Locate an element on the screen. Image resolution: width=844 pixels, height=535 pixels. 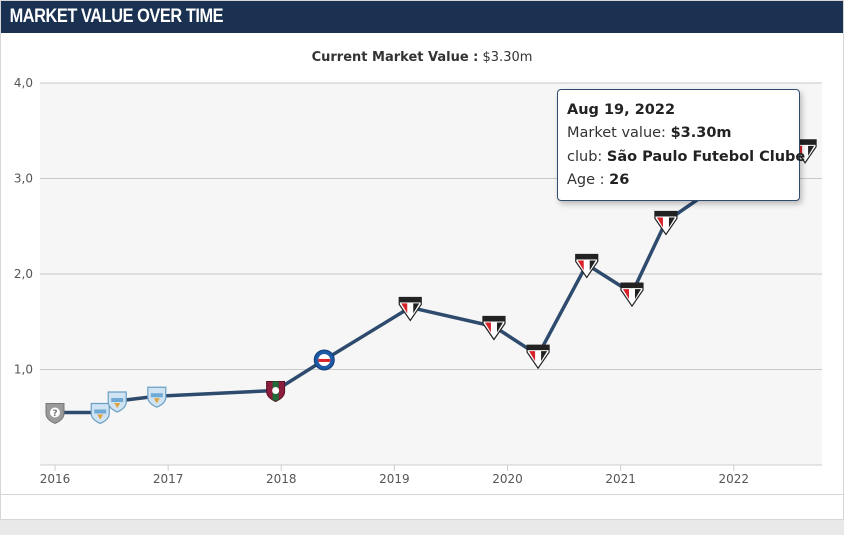
y-tick-label: 1,0 is located at coordinates (23, 370).